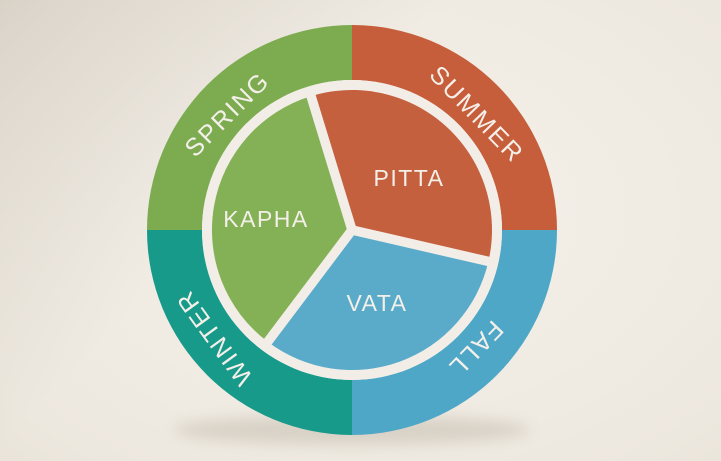 The image size is (721, 461). I want to click on pie-segment-kapha, so click(281, 219).